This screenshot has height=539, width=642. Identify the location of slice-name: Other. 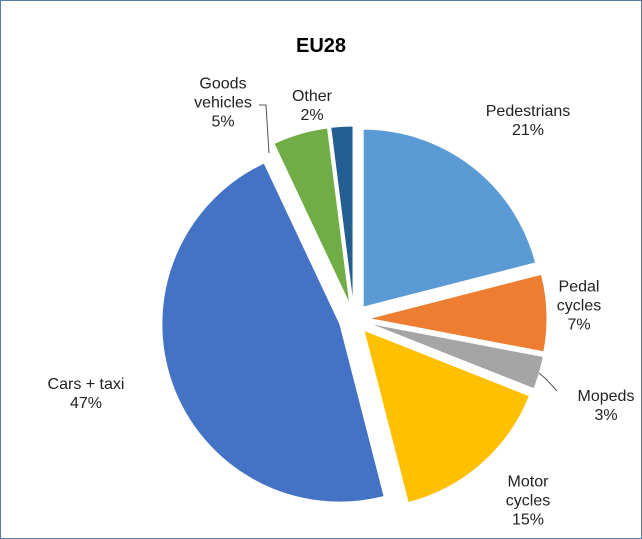
(311, 96).